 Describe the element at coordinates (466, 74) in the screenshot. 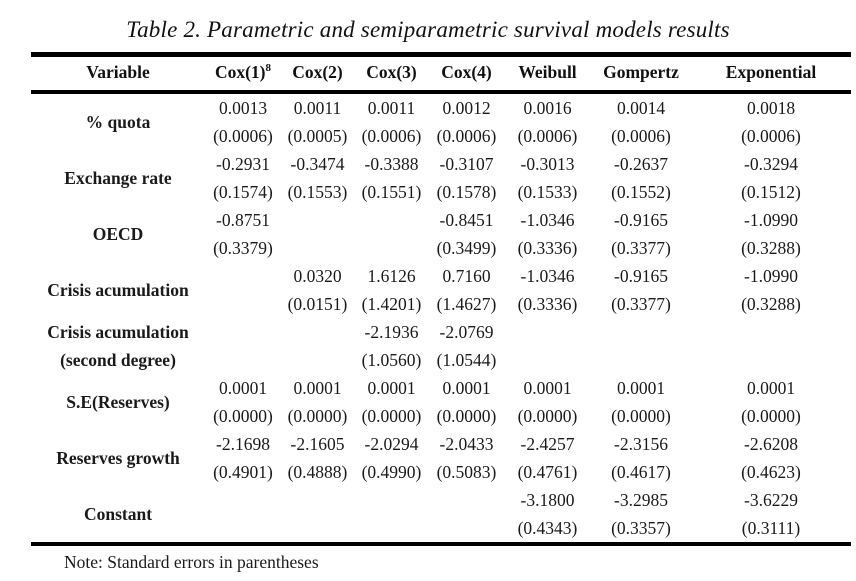

I see `col-header-cox4: Cox(4)` at that location.